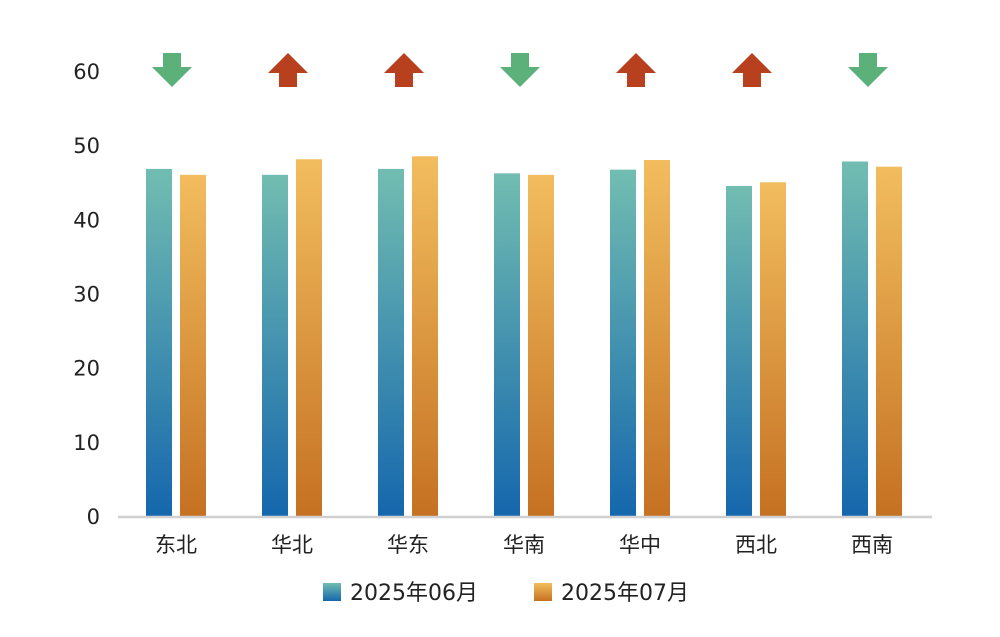  What do you see at coordinates (625, 593) in the screenshot?
I see `legend-label: 2025年07月` at bounding box center [625, 593].